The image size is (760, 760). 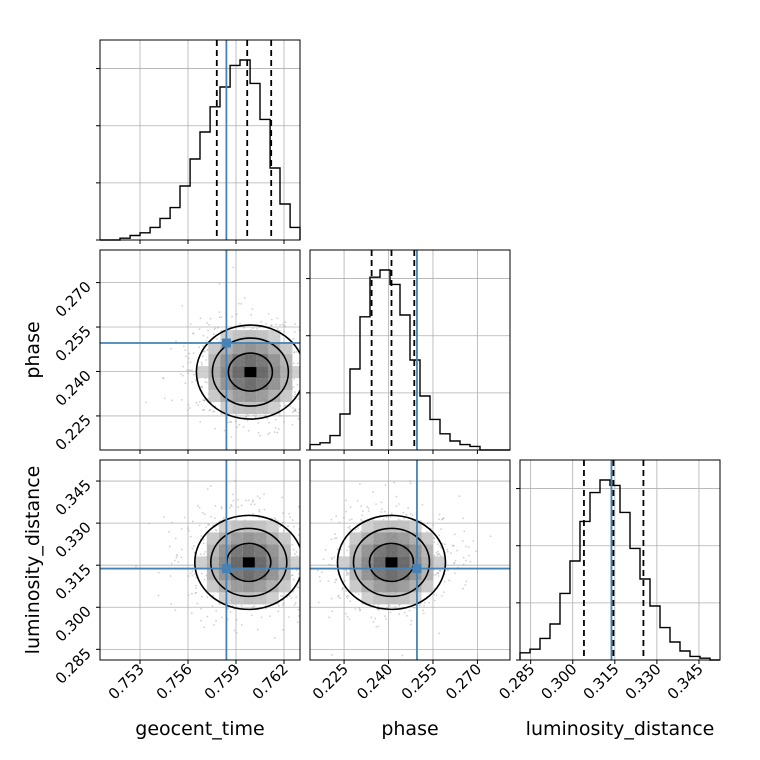 I want to click on density-peak, so click(x=248, y=562).